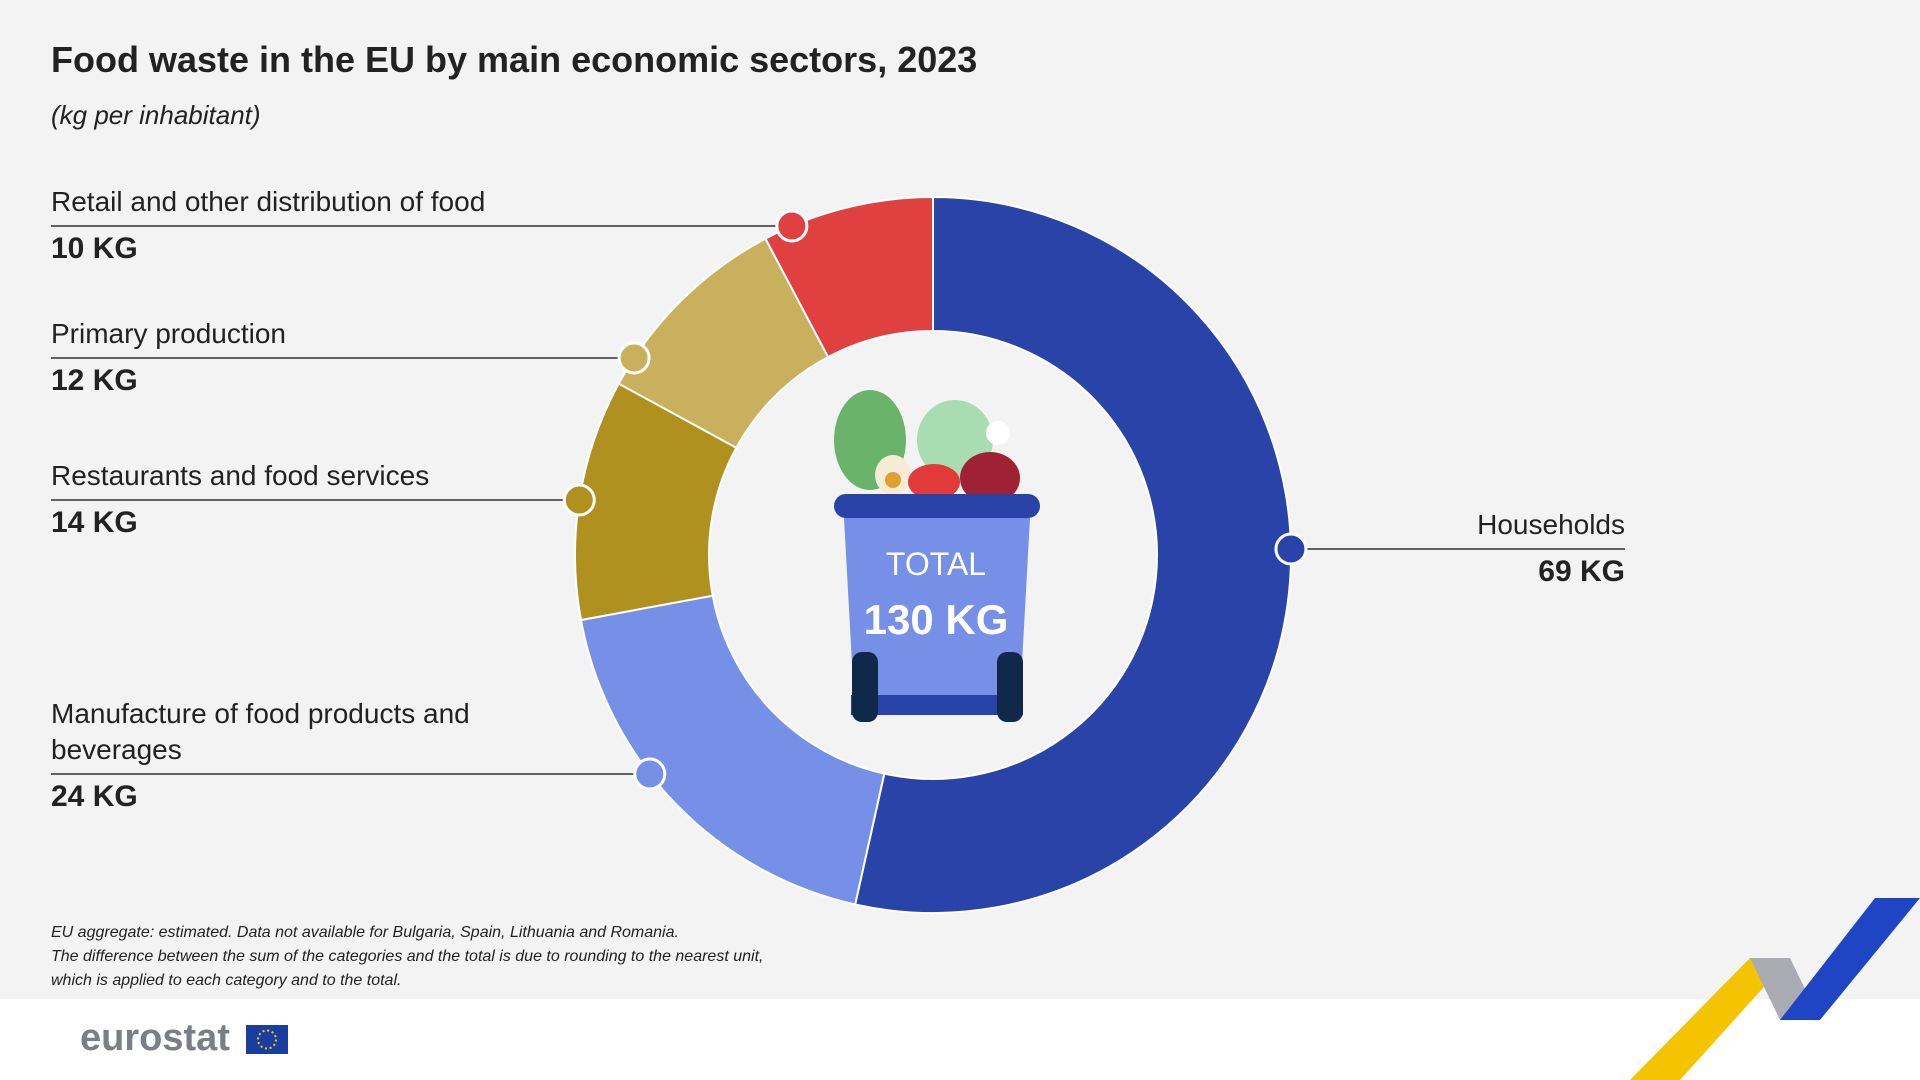 The image size is (1920, 1080). I want to click on decoration, so click(1775, 989).